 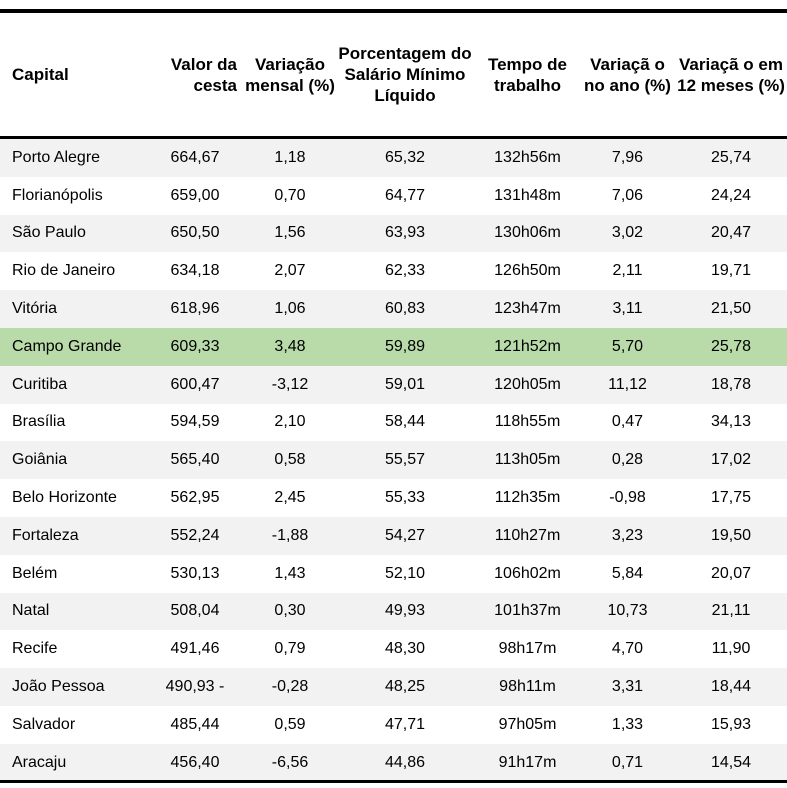 What do you see at coordinates (527, 346) in the screenshot?
I see `cell-value: 121h52m` at bounding box center [527, 346].